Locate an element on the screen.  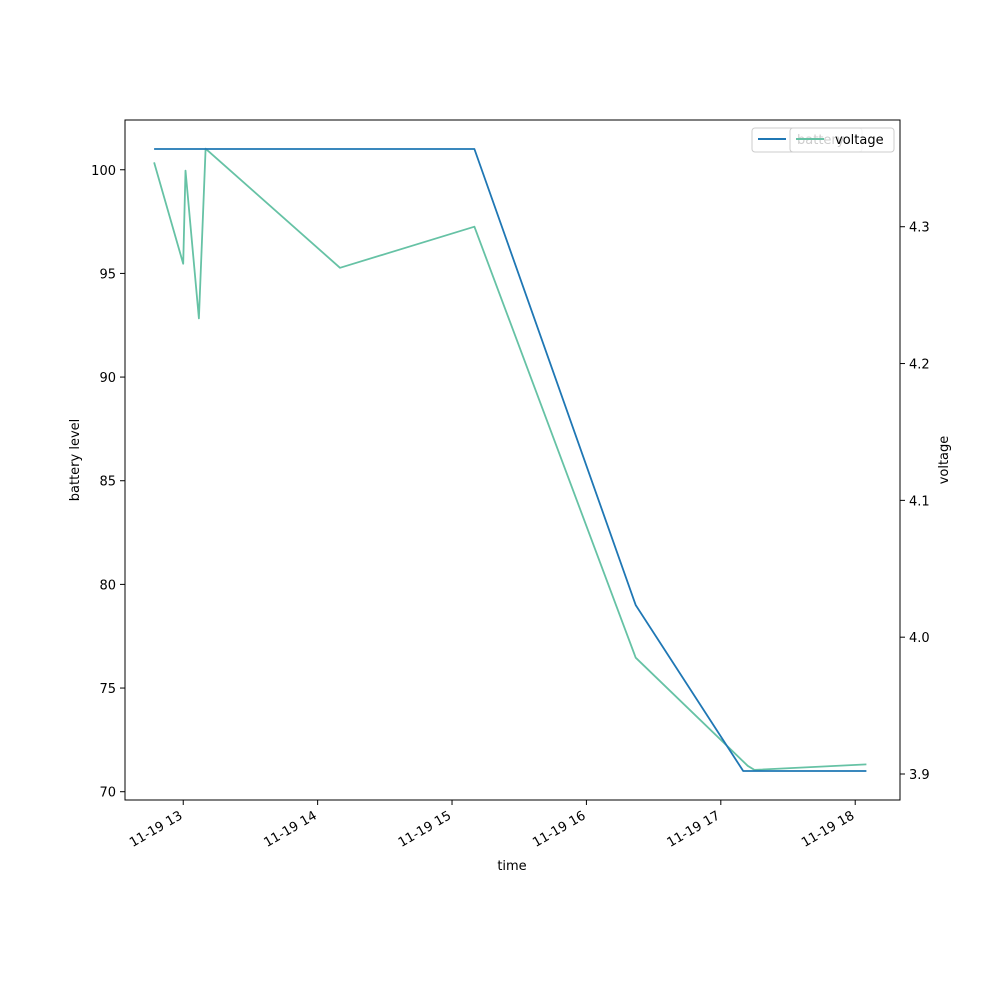
y-axis-right-title: voltage is located at coordinates (944, 460).